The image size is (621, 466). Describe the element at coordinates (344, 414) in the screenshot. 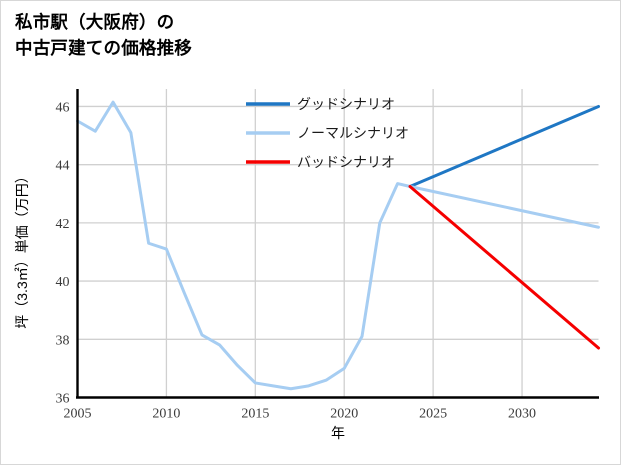

I see `x-tick-label-2020: 2020` at that location.